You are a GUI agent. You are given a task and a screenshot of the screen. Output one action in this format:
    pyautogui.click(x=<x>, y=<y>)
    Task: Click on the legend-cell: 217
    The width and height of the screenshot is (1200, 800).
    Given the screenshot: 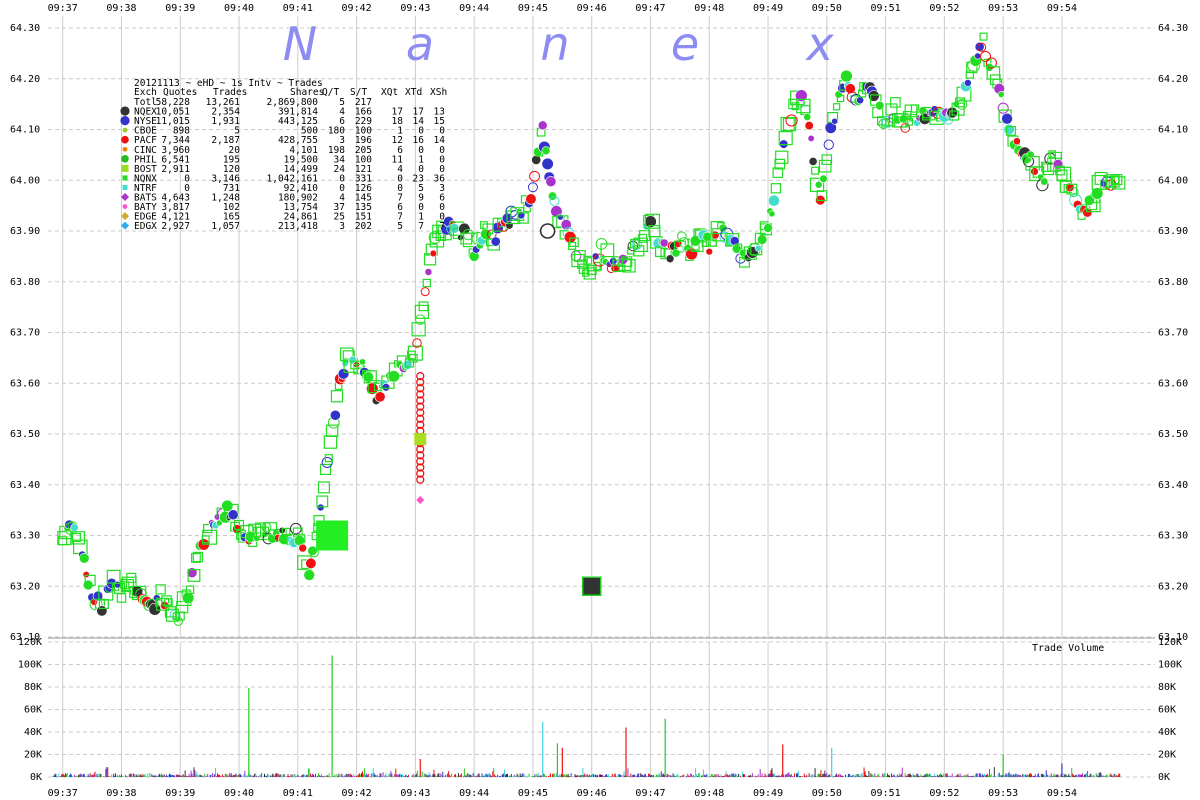 What is the action you would take?
    pyautogui.click(x=363, y=102)
    